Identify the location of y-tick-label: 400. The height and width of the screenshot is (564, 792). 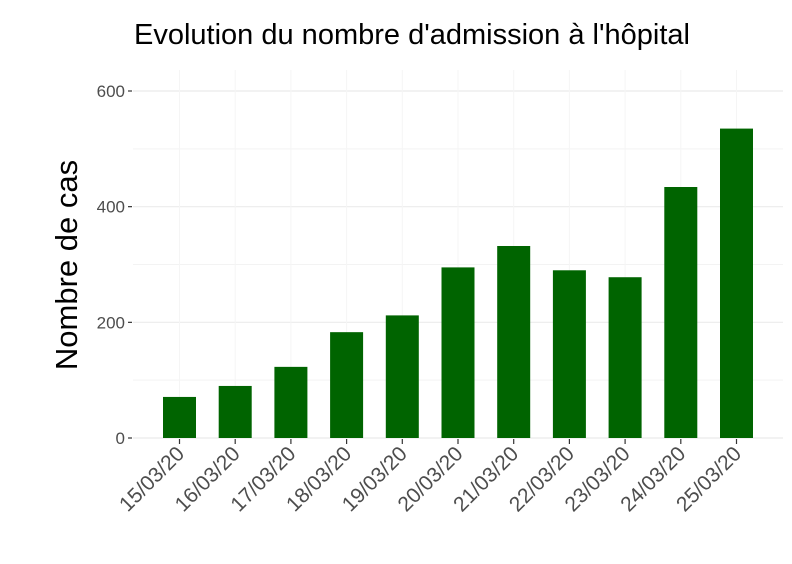
(111, 207).